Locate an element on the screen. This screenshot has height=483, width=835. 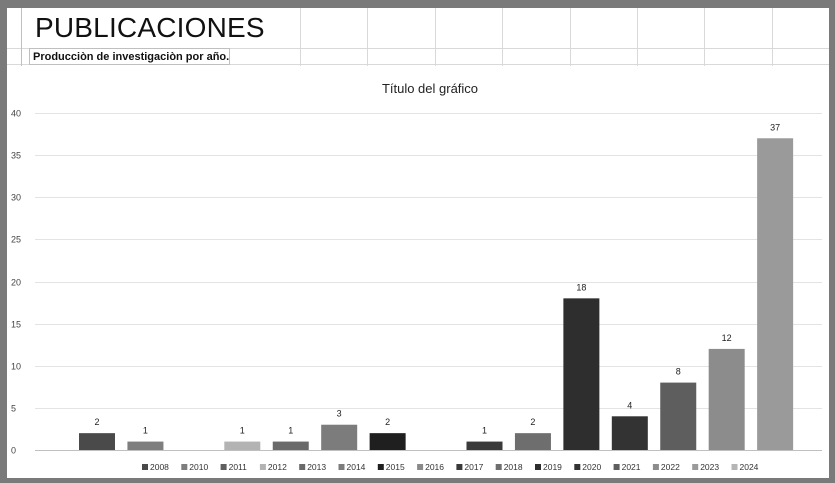
legend-label-2010: 2010 is located at coordinates (198, 467).